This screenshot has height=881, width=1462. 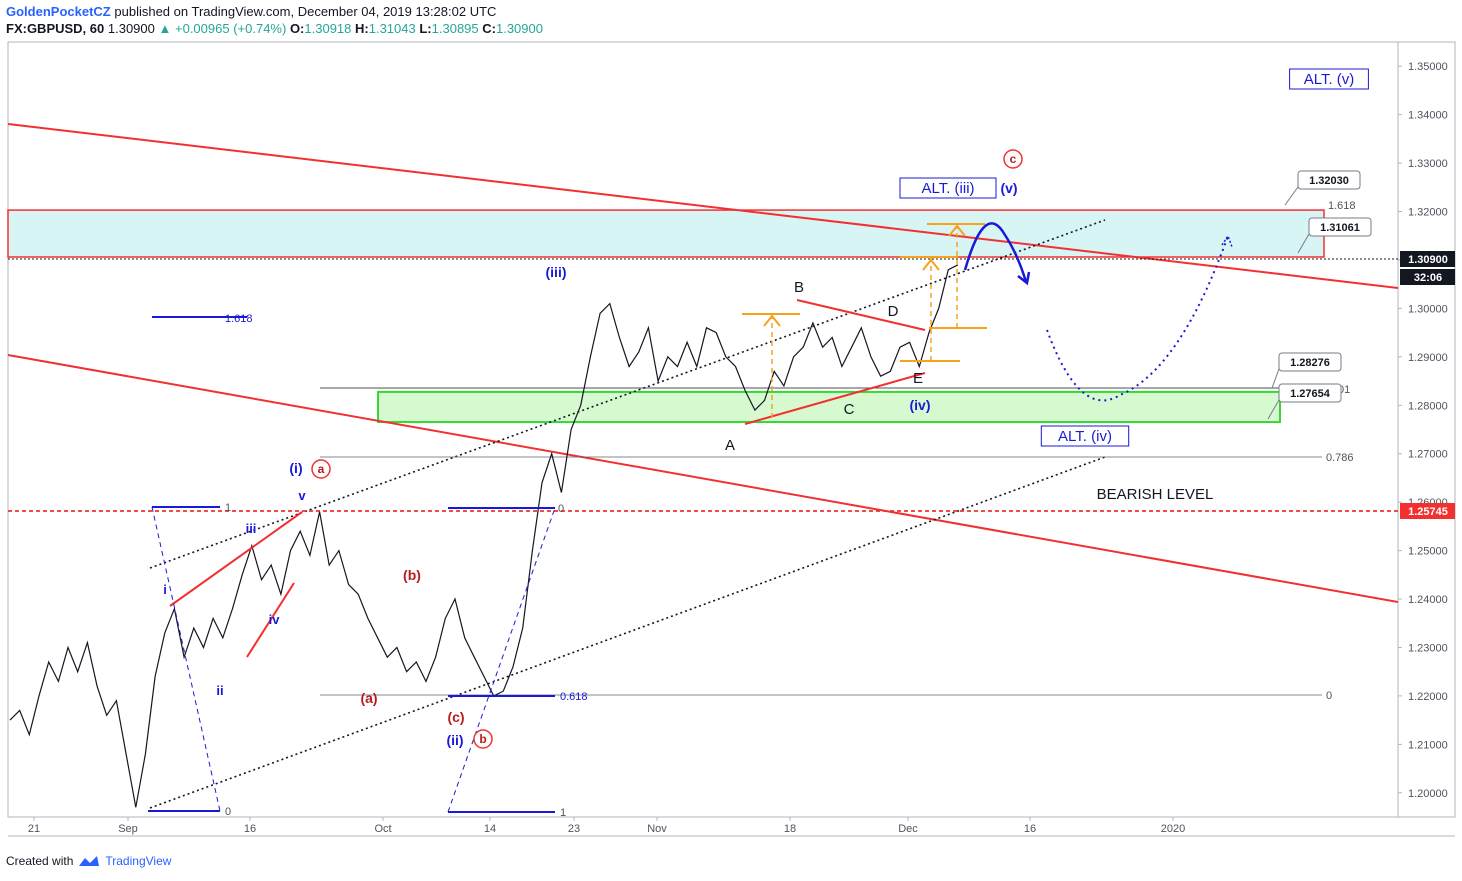 What do you see at coordinates (768, 321) in the screenshot?
I see `orange-arrow-1a` at bounding box center [768, 321].